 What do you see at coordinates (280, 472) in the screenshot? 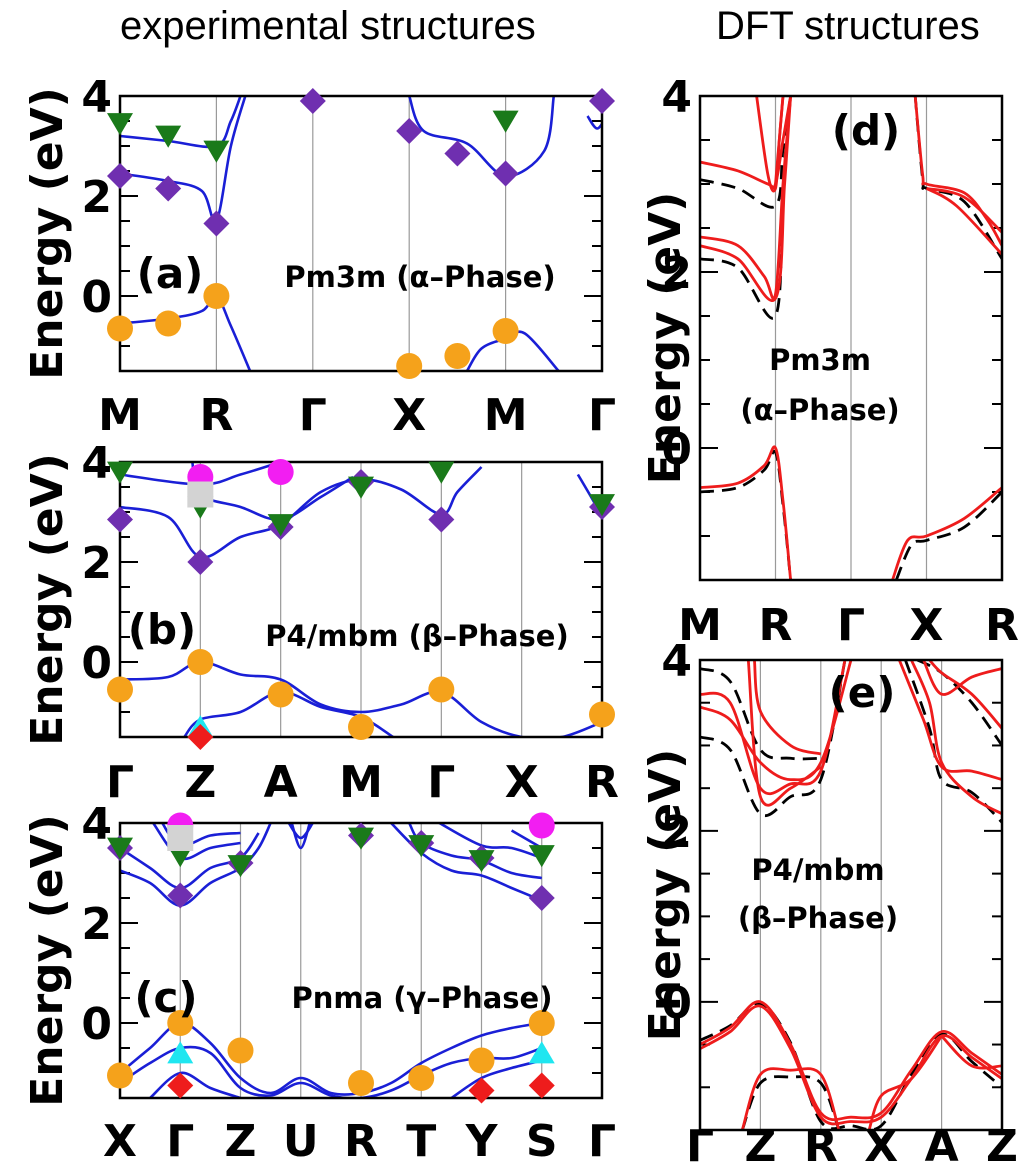
I see `marker-magenta-circle` at bounding box center [280, 472].